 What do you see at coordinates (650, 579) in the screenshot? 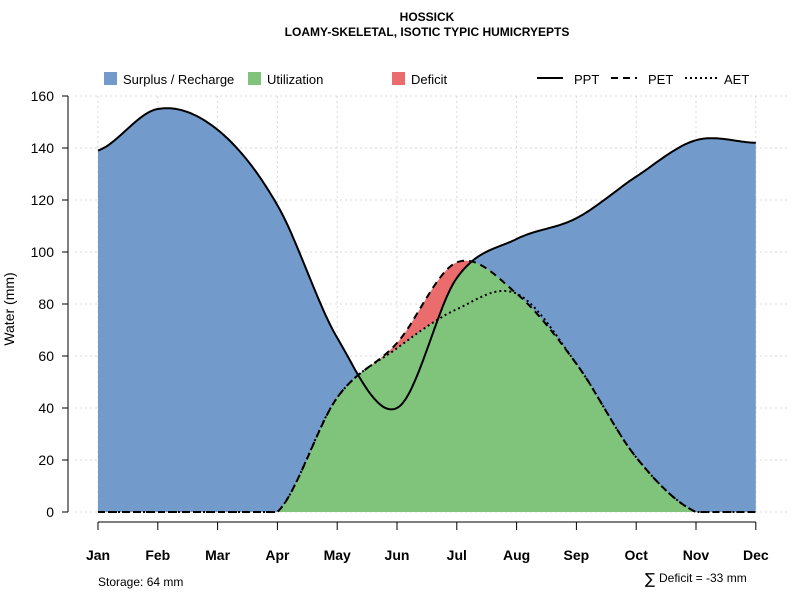
I see `sum-symbol: ∑` at bounding box center [650, 579].